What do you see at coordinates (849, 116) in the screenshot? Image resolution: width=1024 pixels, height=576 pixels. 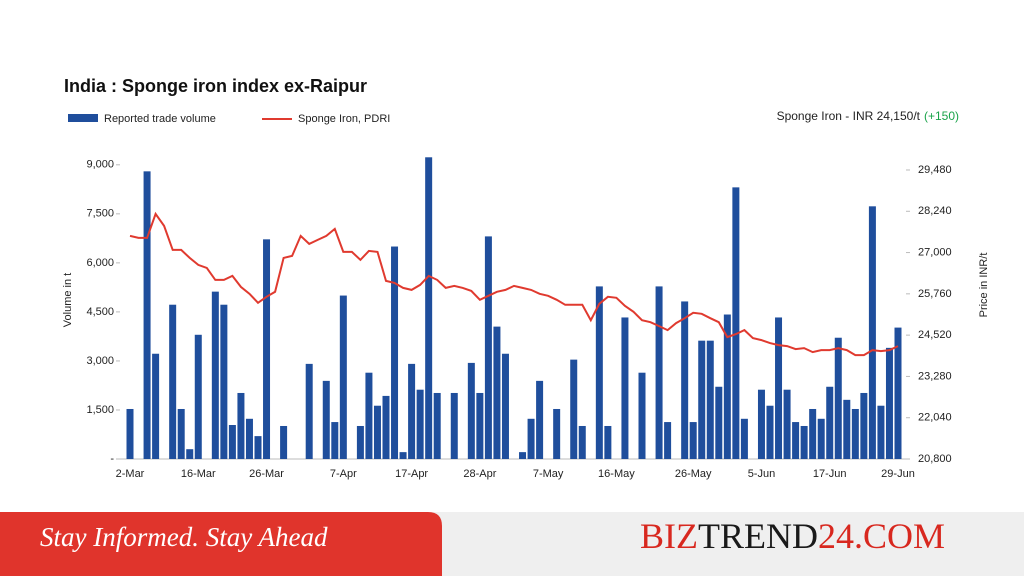 I see `annotation: Sponge Iron - INR 24,150/t` at bounding box center [849, 116].